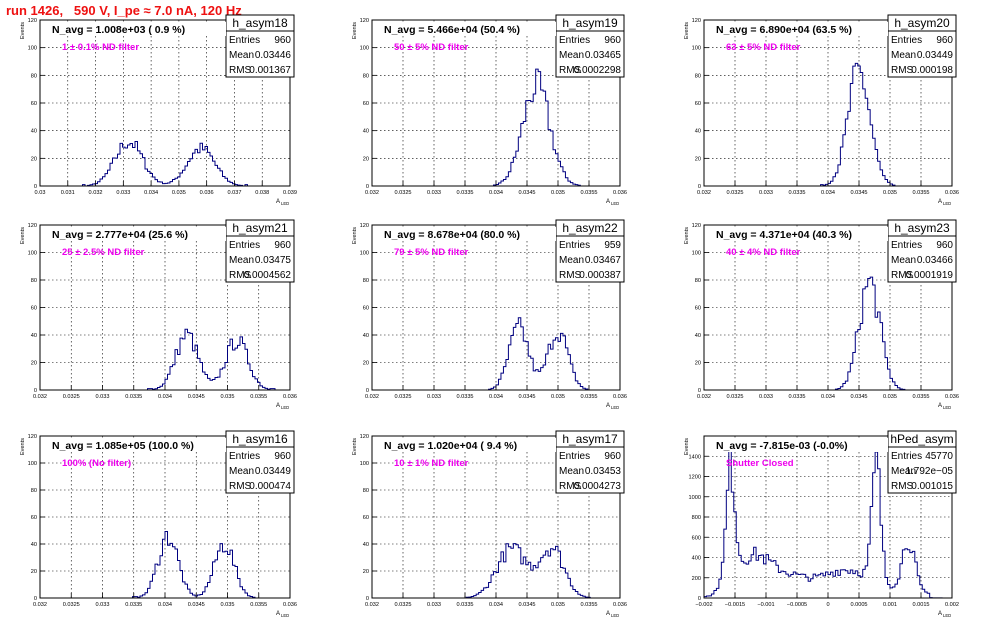 This screenshot has height=622, width=996. What do you see at coordinates (452, 30) in the screenshot?
I see `navg-label: N_avg = 5.466e+04 (50.4 %)` at bounding box center [452, 30].